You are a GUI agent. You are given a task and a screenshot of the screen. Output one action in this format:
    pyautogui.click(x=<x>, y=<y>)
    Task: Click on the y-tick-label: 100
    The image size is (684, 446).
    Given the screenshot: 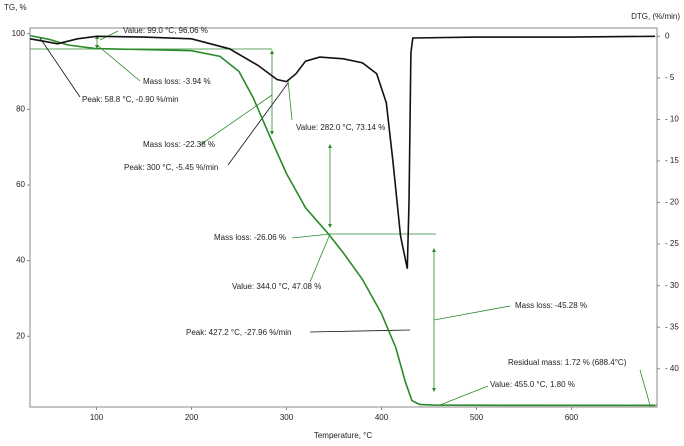 What is the action you would take?
    pyautogui.click(x=19, y=33)
    